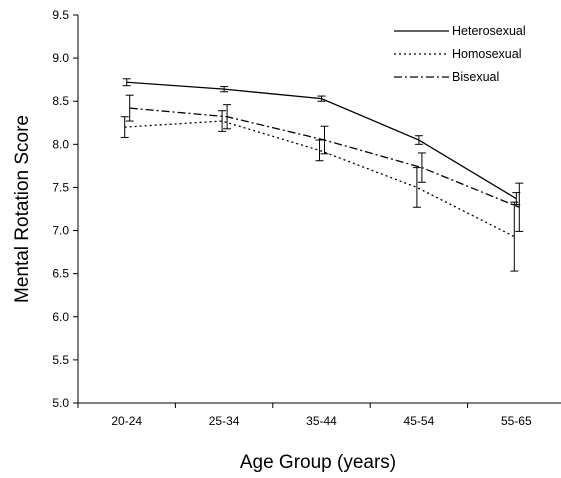 This screenshot has width=561, height=478. Describe the element at coordinates (516, 421) in the screenshot. I see `x-tick-label: 55-65` at that location.